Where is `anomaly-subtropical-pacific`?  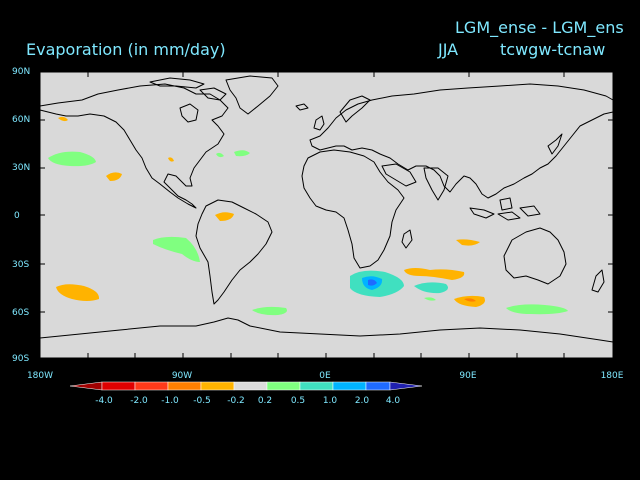
anomaly-subtropical-pacific is located at coordinates (114, 176).